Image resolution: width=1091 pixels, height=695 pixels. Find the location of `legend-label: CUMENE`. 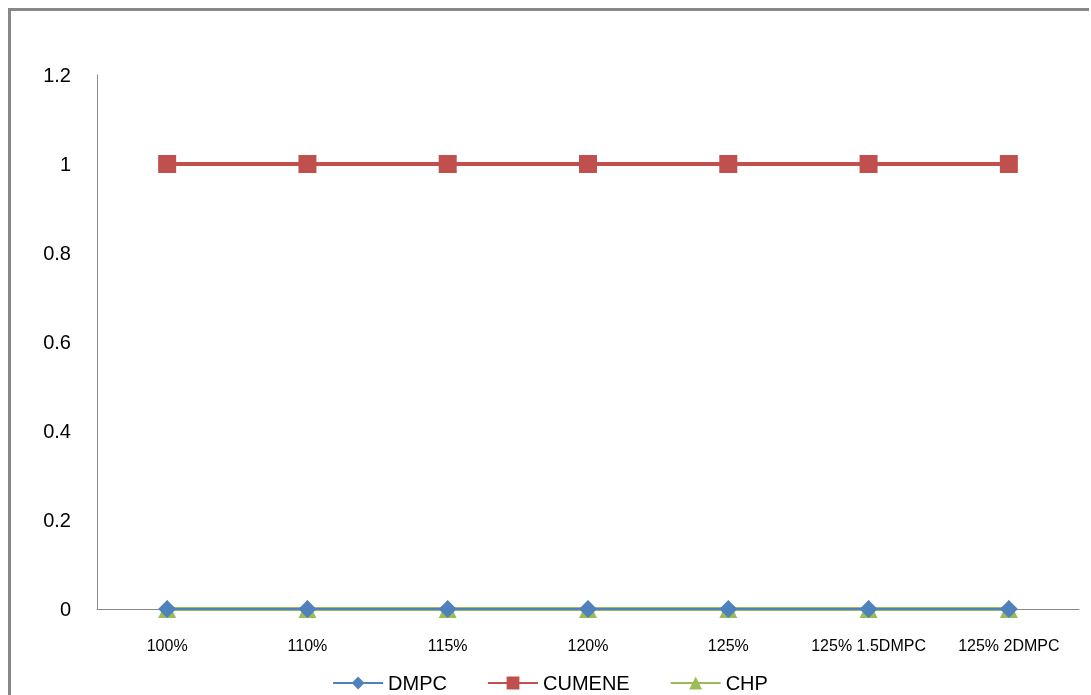

legend-label: CUMENE is located at coordinates (586, 683).